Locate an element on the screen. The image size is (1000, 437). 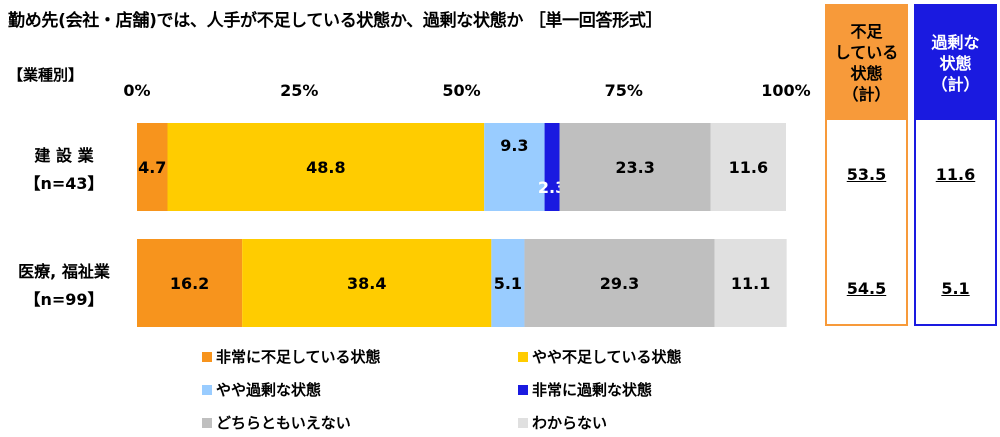
data-label: 48.8 is located at coordinates (325, 167).